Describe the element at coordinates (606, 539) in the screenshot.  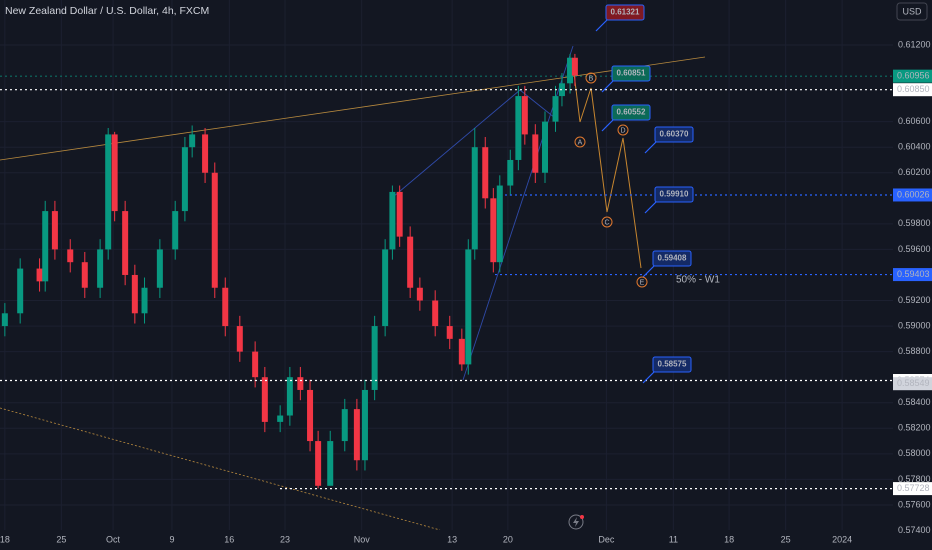
I see `x-tick-label: Dec` at that location.